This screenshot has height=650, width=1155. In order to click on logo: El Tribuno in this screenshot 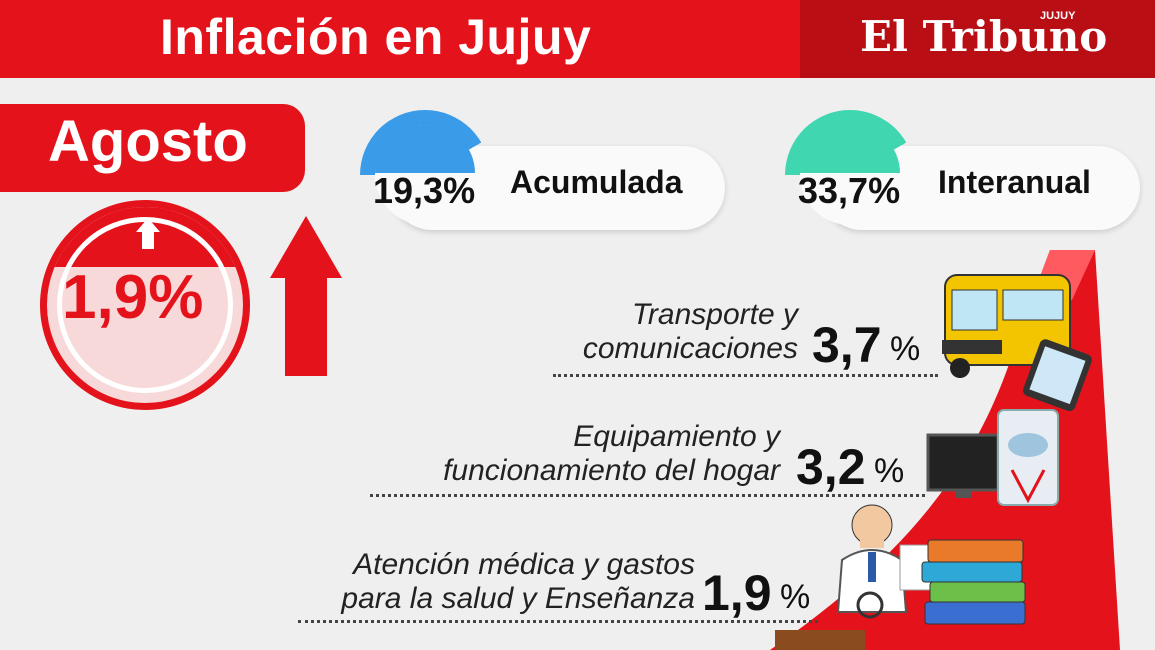, I will do `click(984, 36)`.